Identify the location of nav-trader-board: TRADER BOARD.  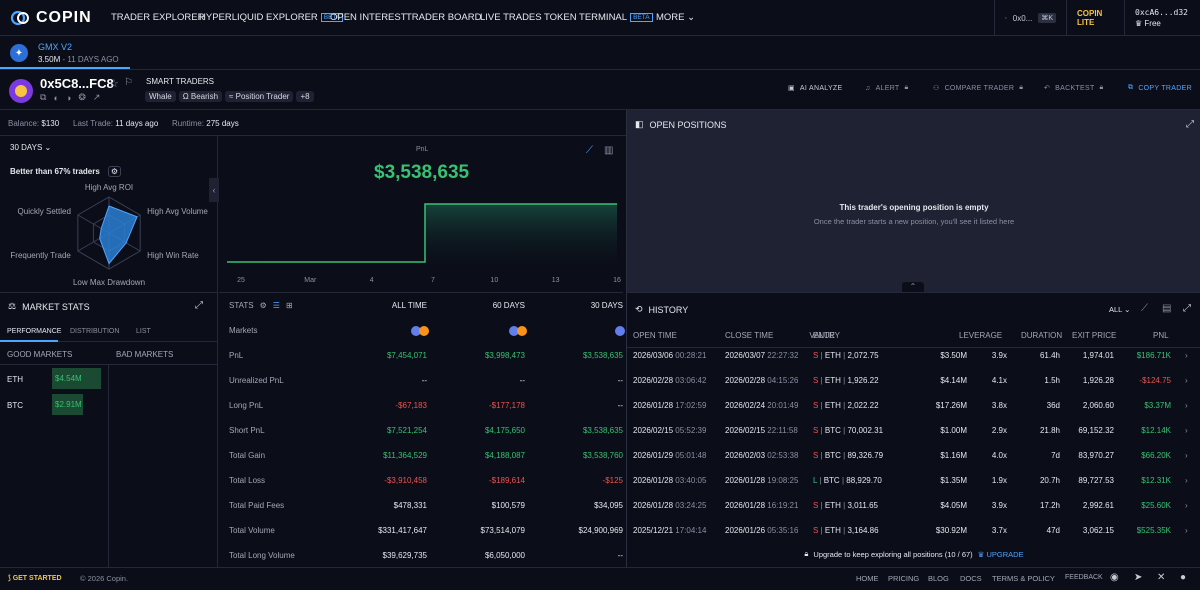
(444, 17).